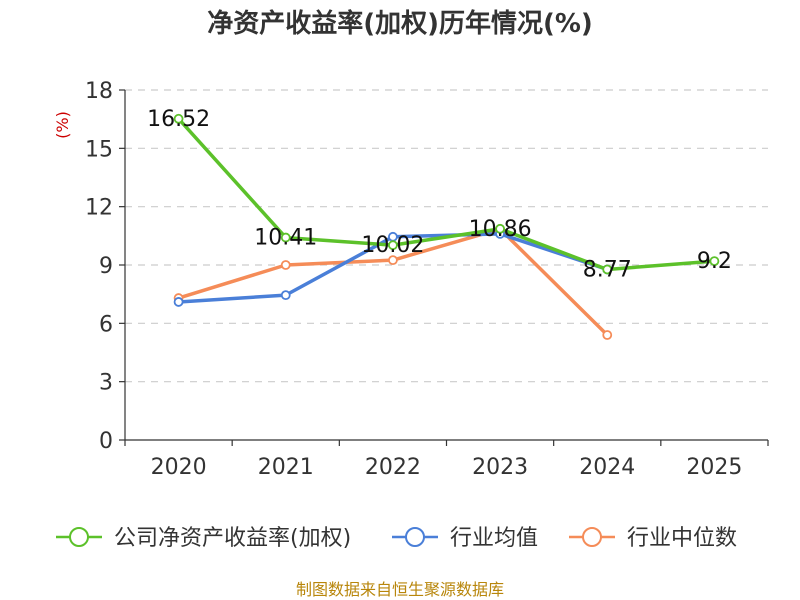 Image resolution: width=800 pixels, height=600 pixels. I want to click on legend-label: 行业中位数, so click(682, 538).